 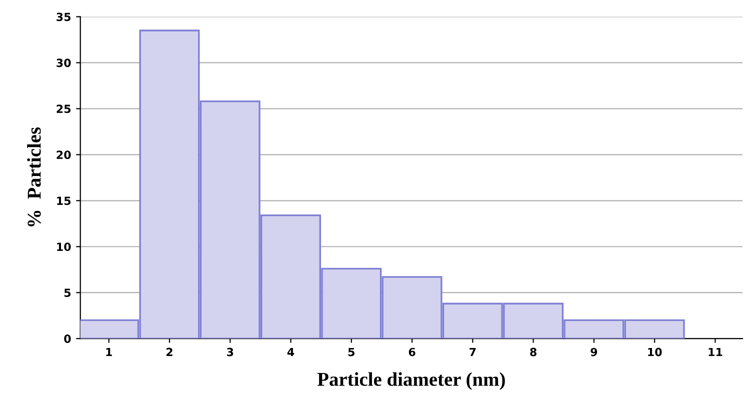 I want to click on x-tick-label: 8, so click(x=533, y=352).